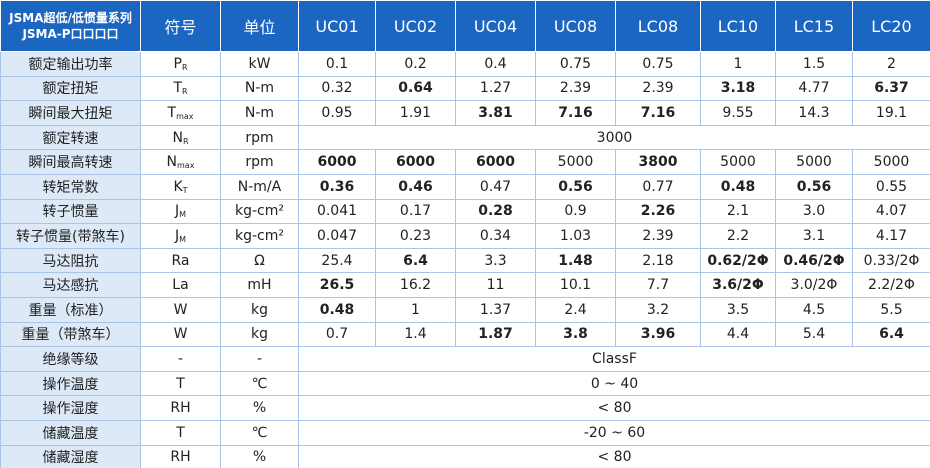 The width and height of the screenshot is (930, 468). Describe the element at coordinates (180, 162) in the screenshot. I see `symbol-cell: Nmax` at that location.